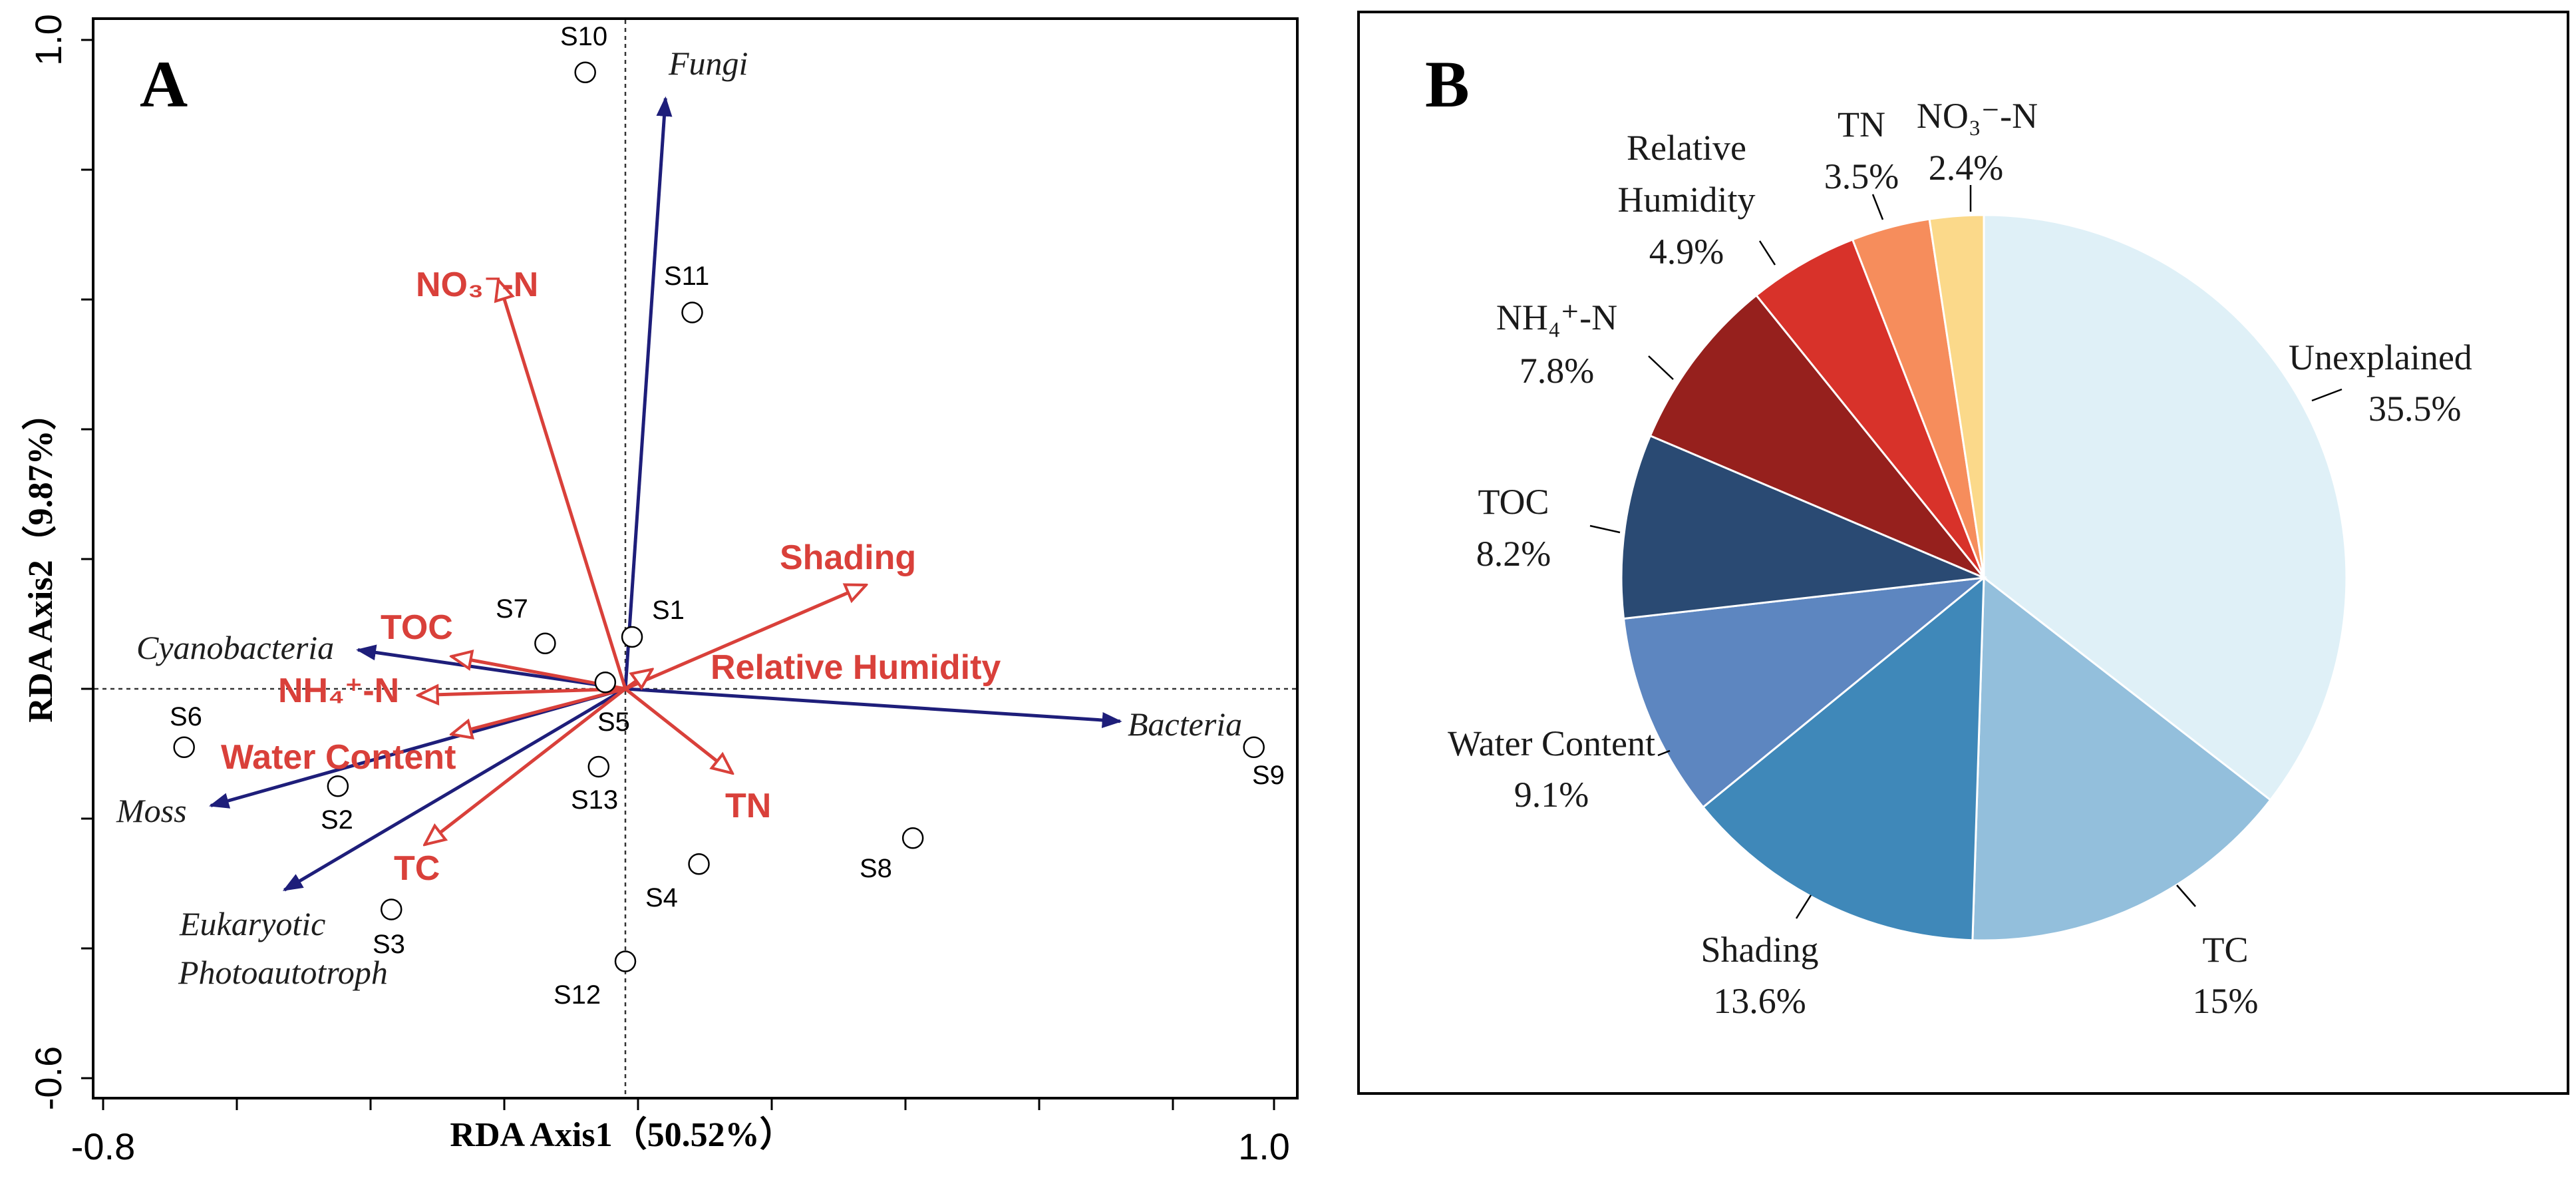  What do you see at coordinates (613, 722) in the screenshot?
I see `sample-label-s5: S5` at bounding box center [613, 722].